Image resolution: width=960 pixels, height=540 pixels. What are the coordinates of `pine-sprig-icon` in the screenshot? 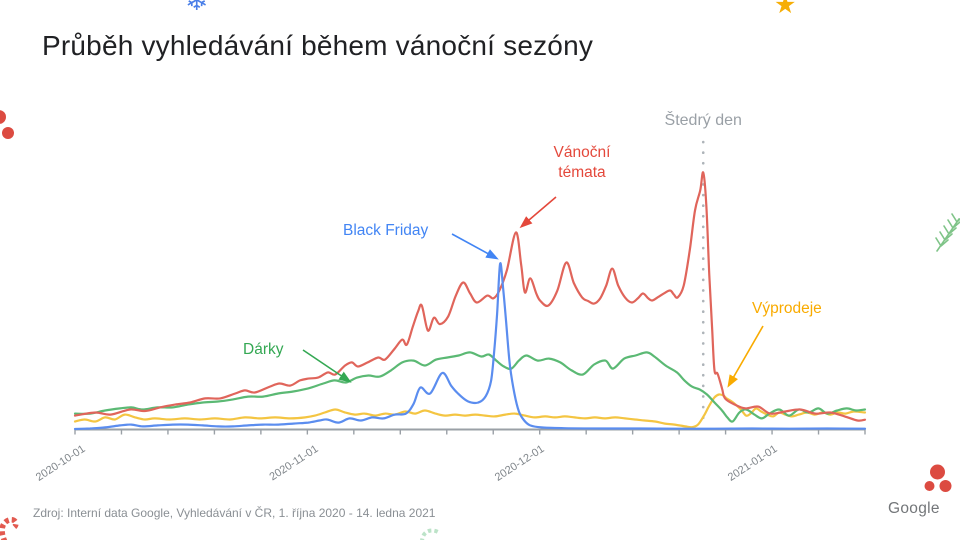 It's located at (947, 232).